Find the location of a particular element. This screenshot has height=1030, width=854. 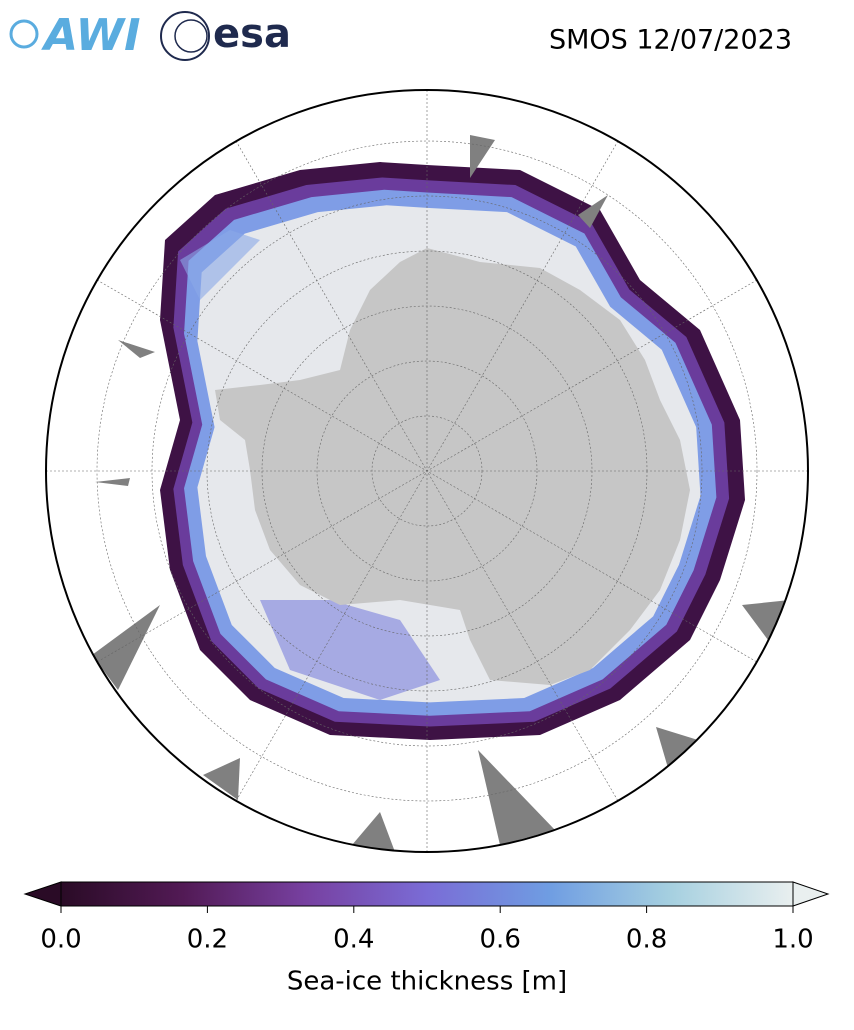

colorbar-ramp is located at coordinates (427, 894).